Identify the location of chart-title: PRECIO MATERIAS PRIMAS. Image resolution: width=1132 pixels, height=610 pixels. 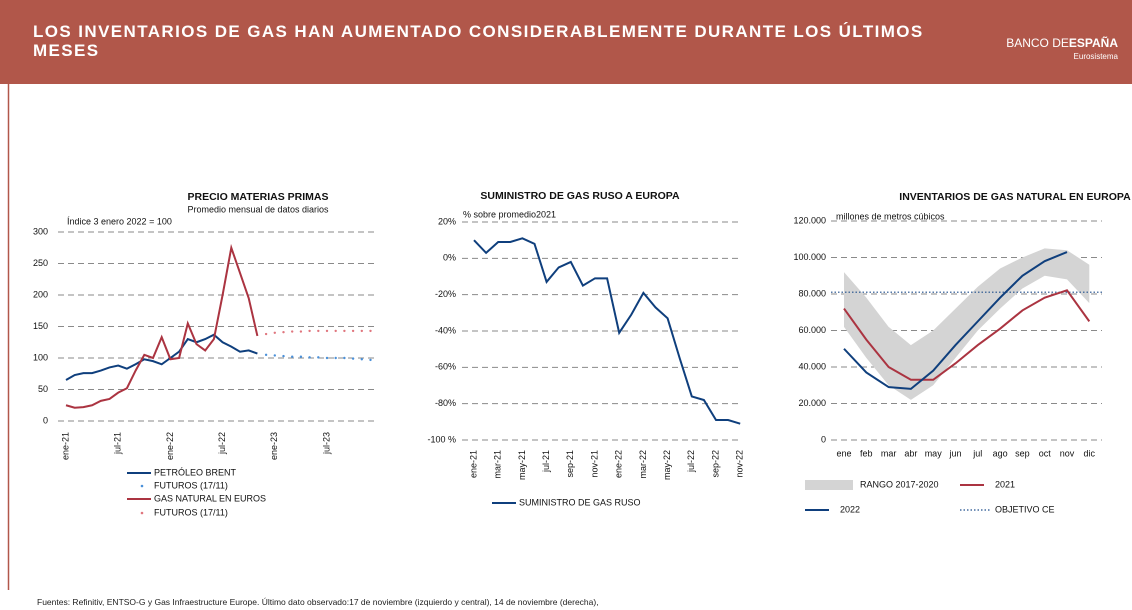
(258, 197).